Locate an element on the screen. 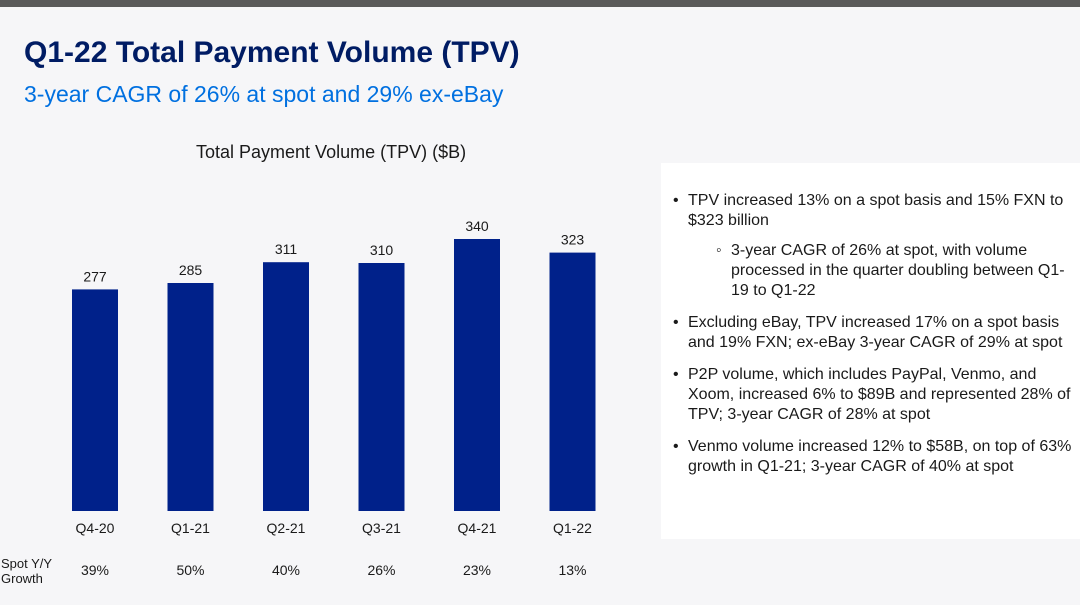  data-label: 340 is located at coordinates (477, 226).